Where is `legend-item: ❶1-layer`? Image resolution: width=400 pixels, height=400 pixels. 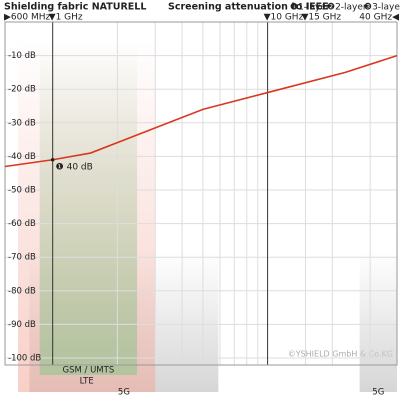 legend-item: ❶1-layer is located at coordinates (310, 8).